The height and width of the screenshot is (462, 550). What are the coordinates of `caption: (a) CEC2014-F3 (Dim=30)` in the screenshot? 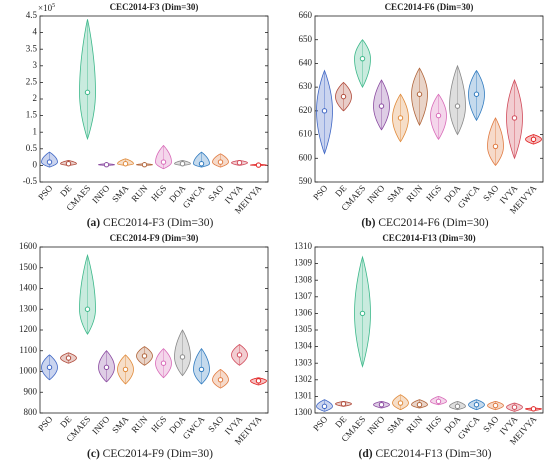 It's located at (150, 223).